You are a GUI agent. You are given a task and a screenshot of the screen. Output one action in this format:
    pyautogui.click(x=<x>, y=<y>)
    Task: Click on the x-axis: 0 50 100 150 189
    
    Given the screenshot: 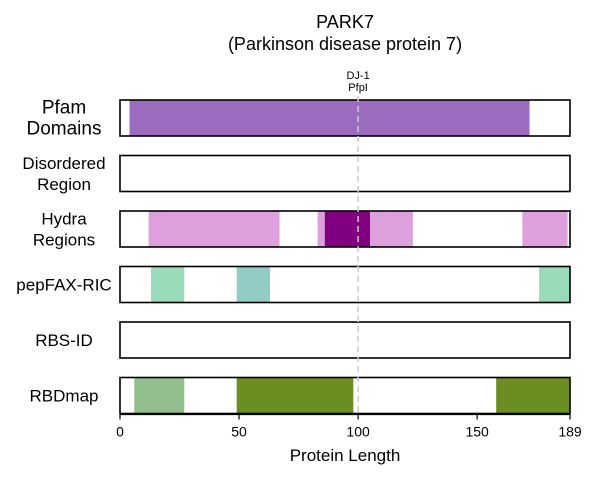 What is the action you would take?
    pyautogui.click(x=349, y=426)
    